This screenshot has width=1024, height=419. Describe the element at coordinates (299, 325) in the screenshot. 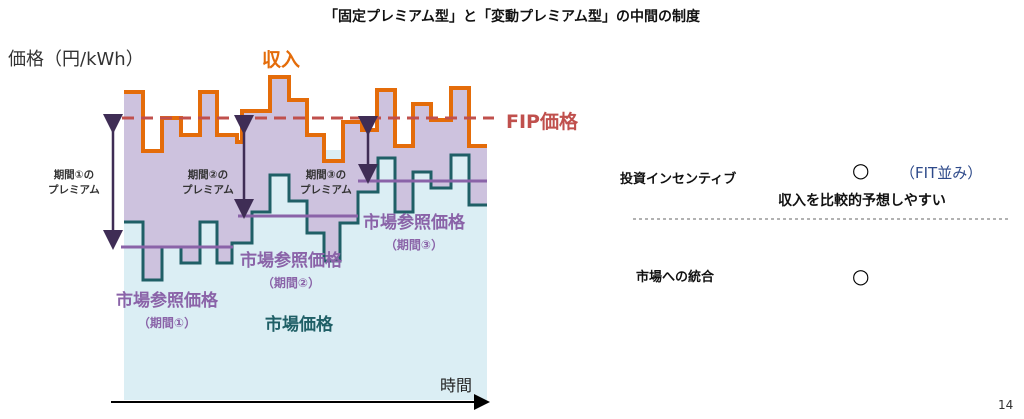

I see `market-price-label: 市場価格` at that location.